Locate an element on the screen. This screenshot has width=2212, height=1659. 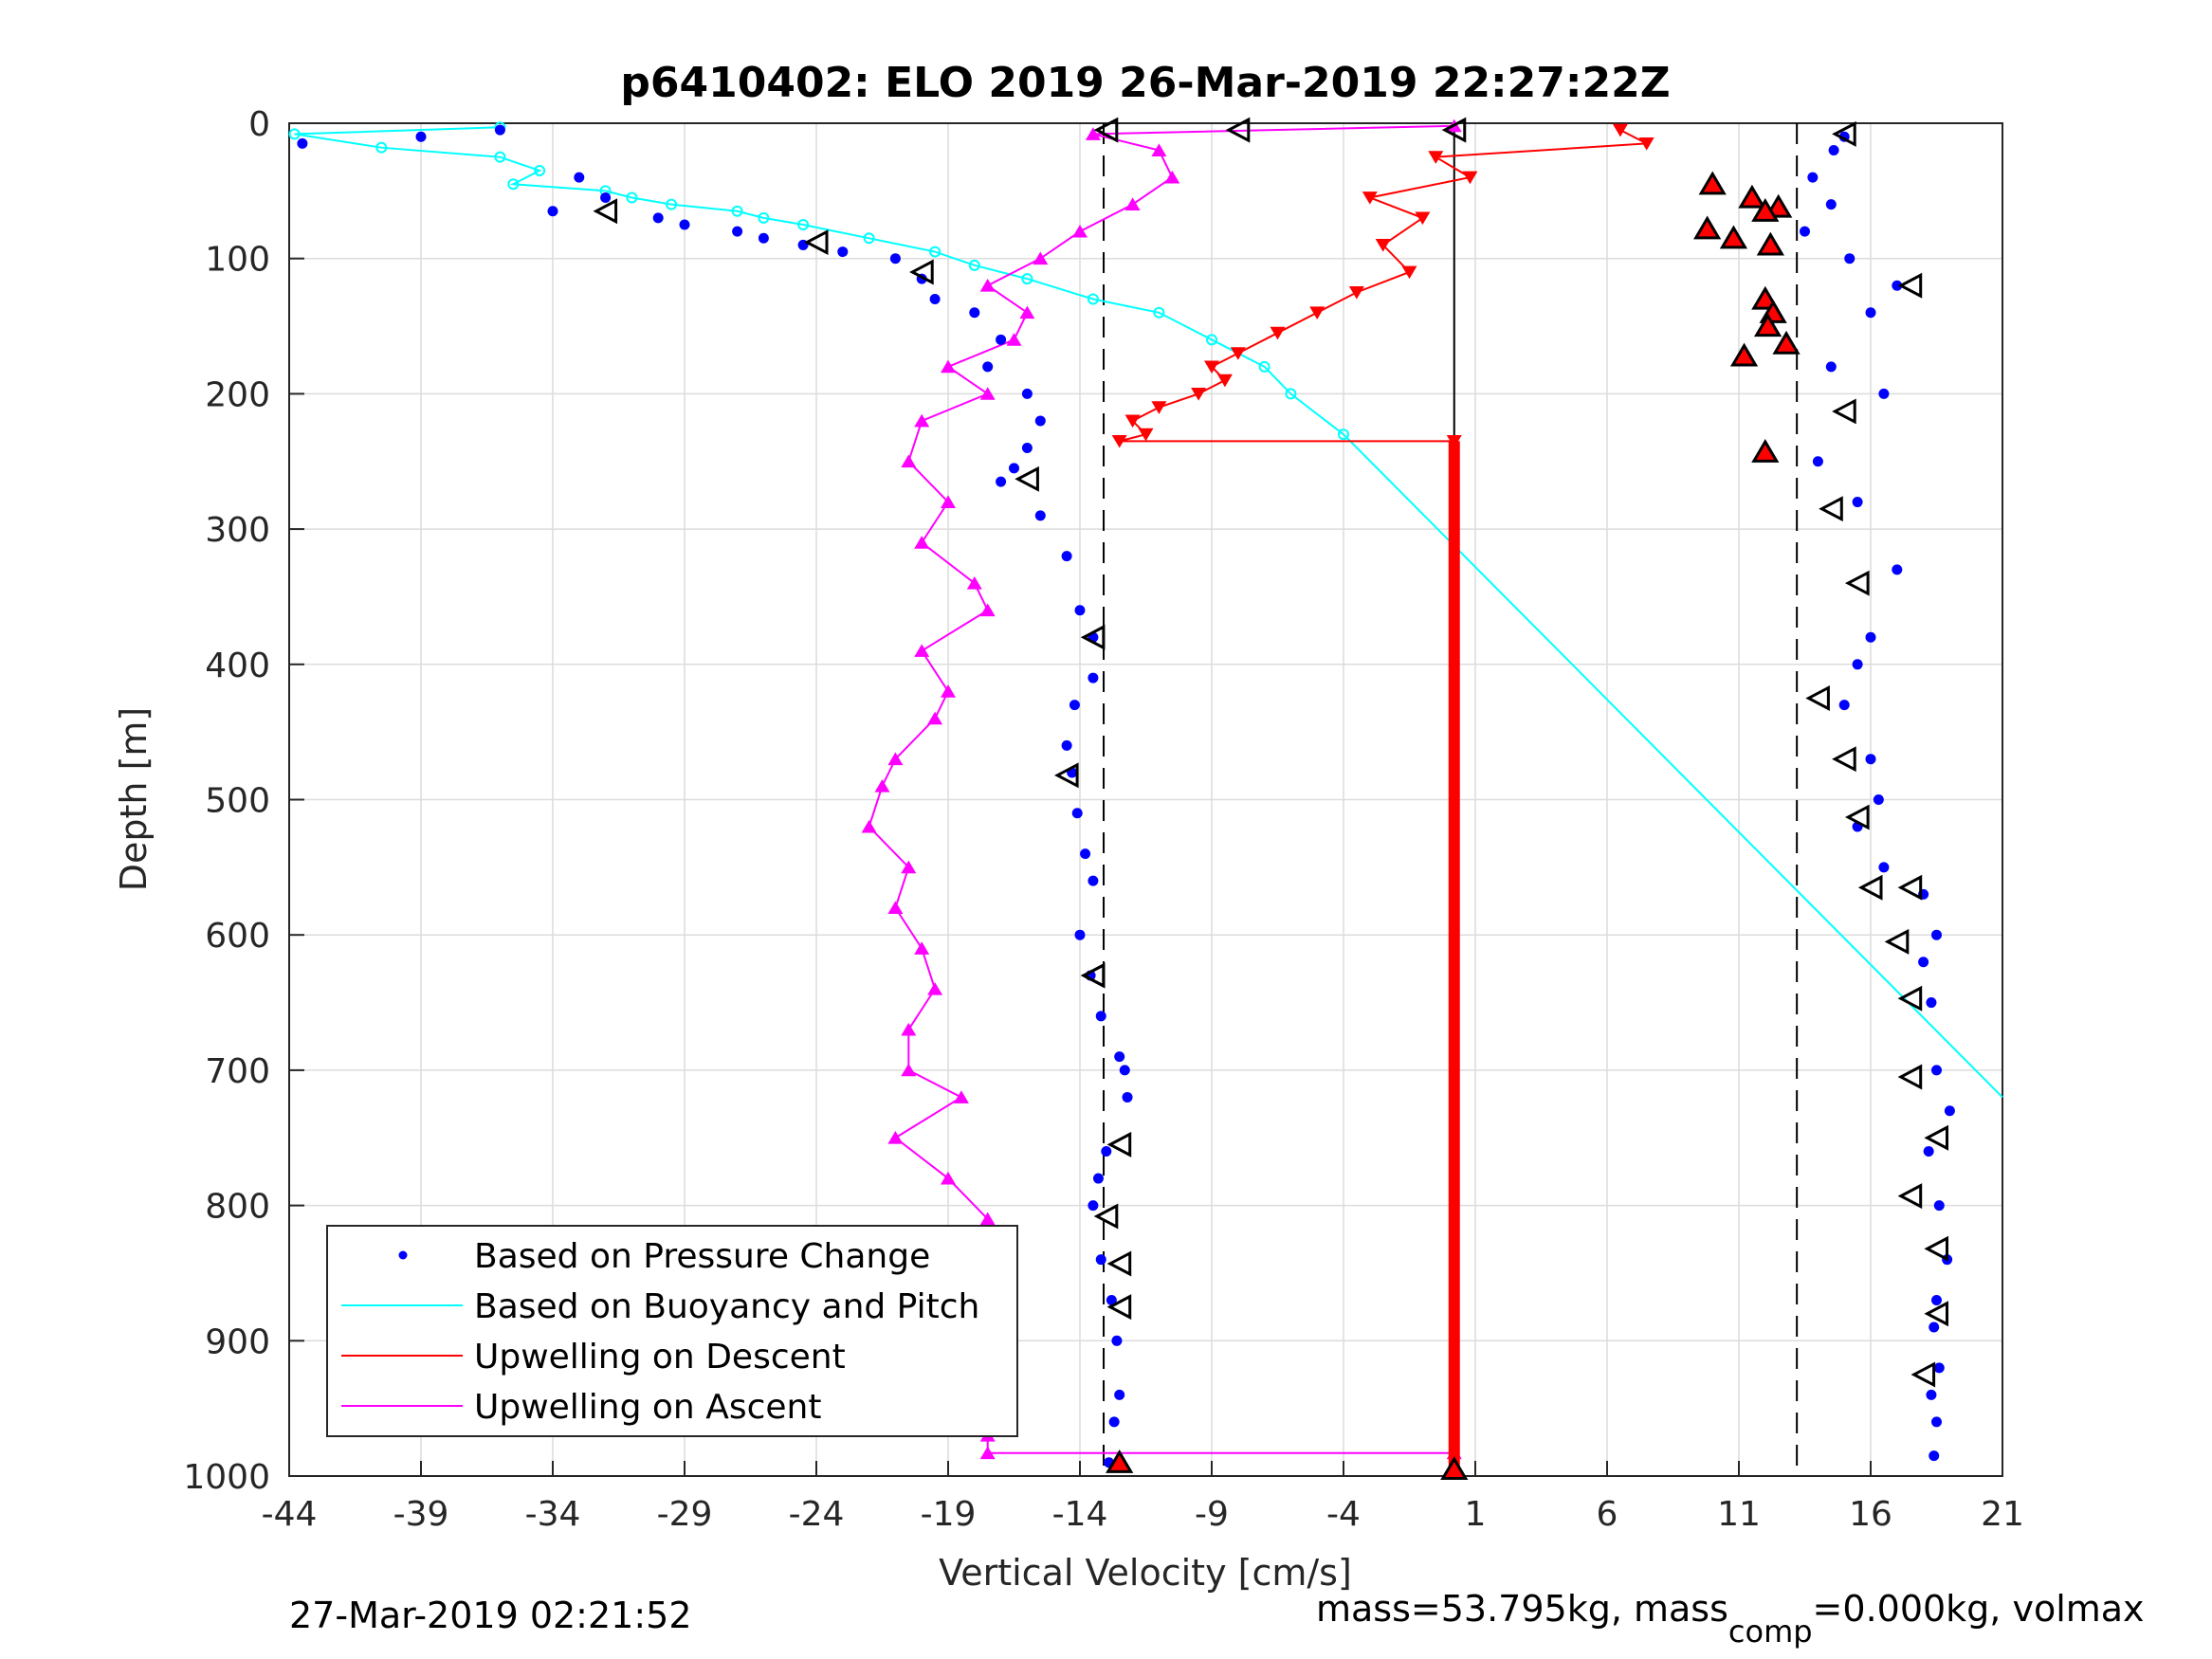
y-tick-label: 1000 is located at coordinates (226, 1477).